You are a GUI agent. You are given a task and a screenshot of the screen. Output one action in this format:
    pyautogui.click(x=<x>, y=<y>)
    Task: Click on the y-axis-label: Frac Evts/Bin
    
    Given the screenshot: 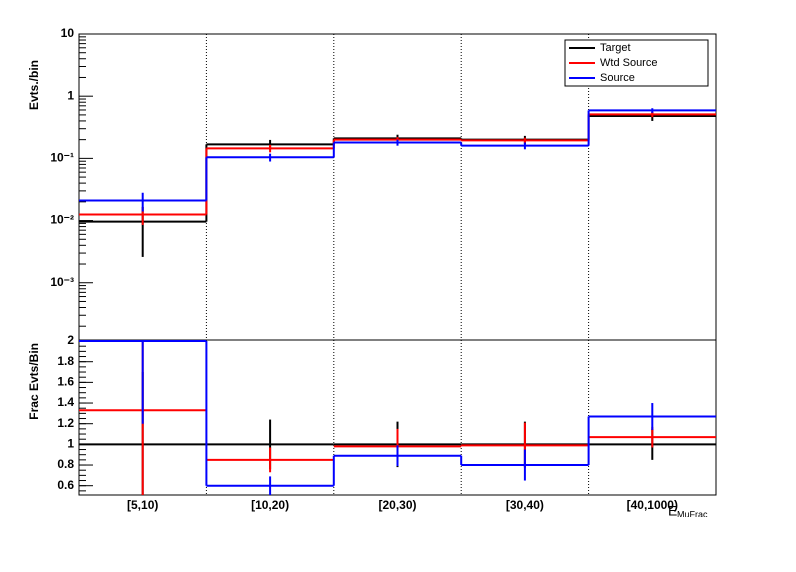 What is the action you would take?
    pyautogui.click(x=34, y=381)
    